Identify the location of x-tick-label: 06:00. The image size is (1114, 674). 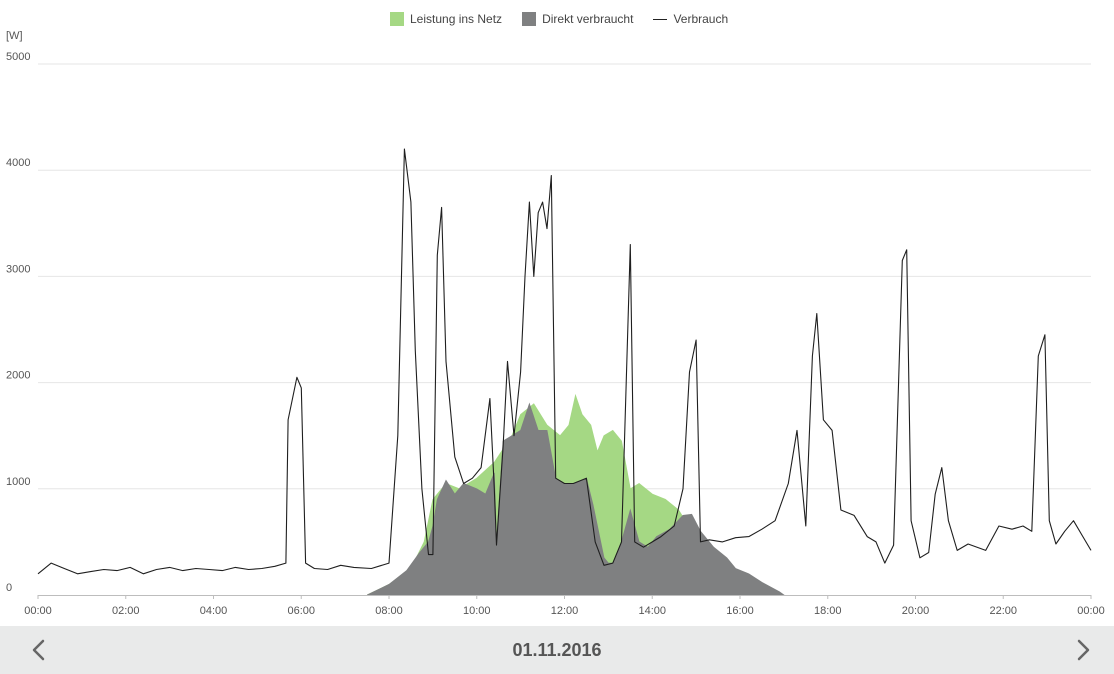
(301, 611).